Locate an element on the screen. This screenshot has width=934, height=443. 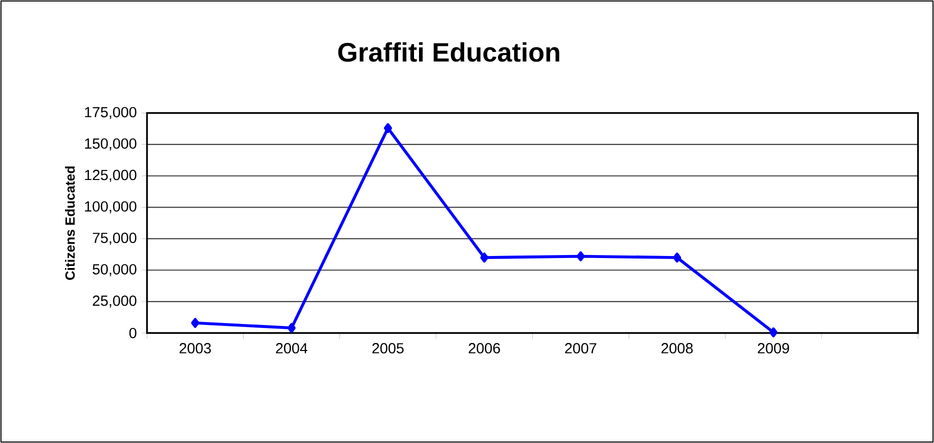
x-tick-label: 2003 is located at coordinates (195, 348).